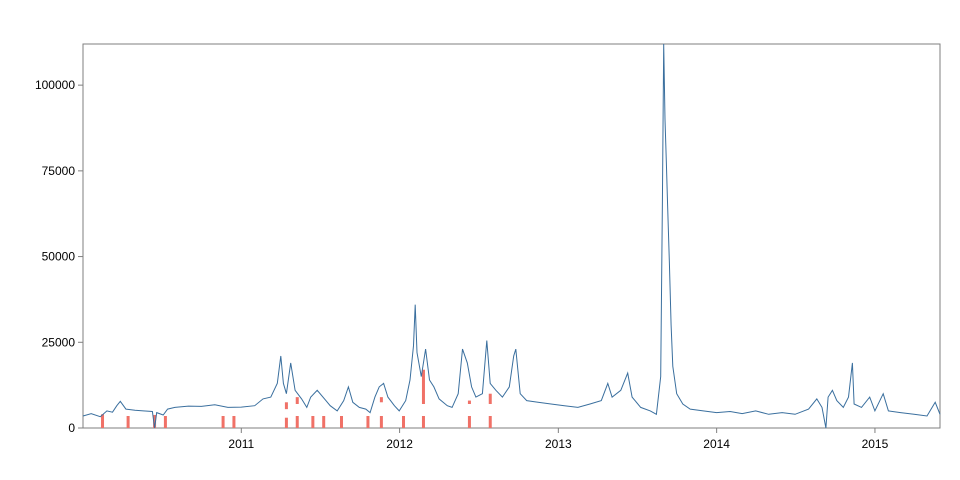 This screenshot has height=480, width=960. I want to click on y-tick-label: 50000, so click(59, 257).